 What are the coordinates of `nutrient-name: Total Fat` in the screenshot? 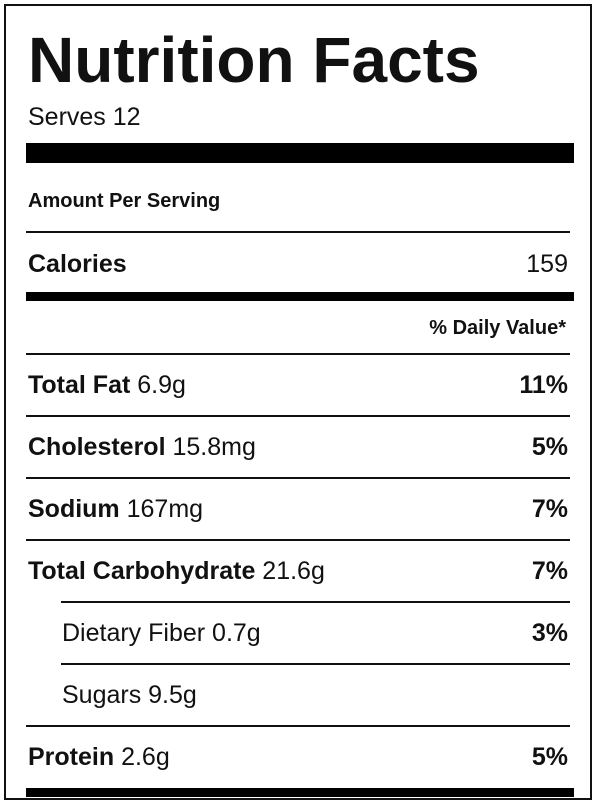 It's located at (79, 385).